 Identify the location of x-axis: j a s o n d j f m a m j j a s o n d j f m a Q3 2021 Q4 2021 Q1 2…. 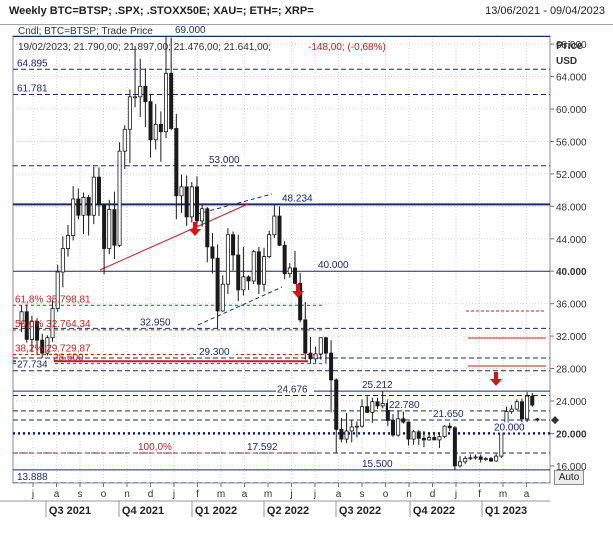
(275, 500).